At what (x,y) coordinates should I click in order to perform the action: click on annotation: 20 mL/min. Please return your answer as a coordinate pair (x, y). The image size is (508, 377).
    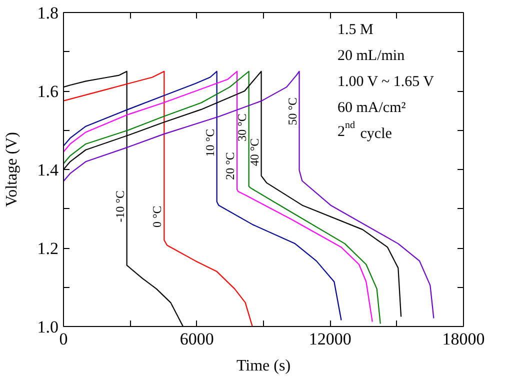
    Looking at the image, I should click on (372, 56).